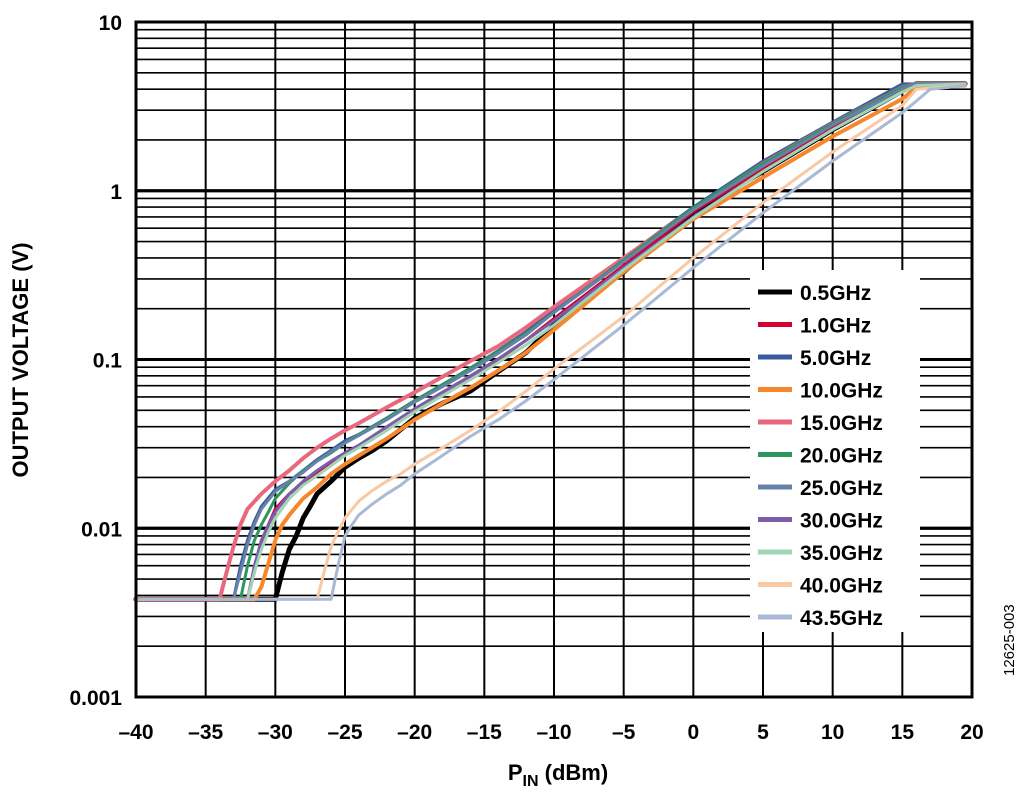  Describe the element at coordinates (108, 361) in the screenshot. I see `y-tick-label: 0.1` at that location.